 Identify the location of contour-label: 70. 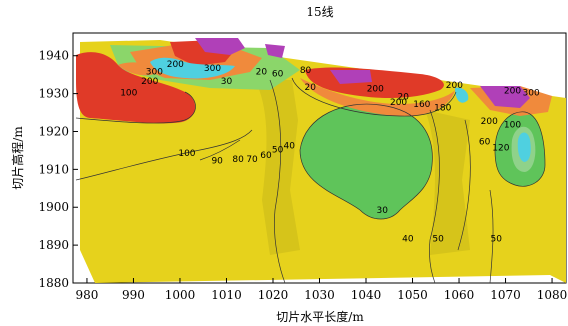
(252, 160).